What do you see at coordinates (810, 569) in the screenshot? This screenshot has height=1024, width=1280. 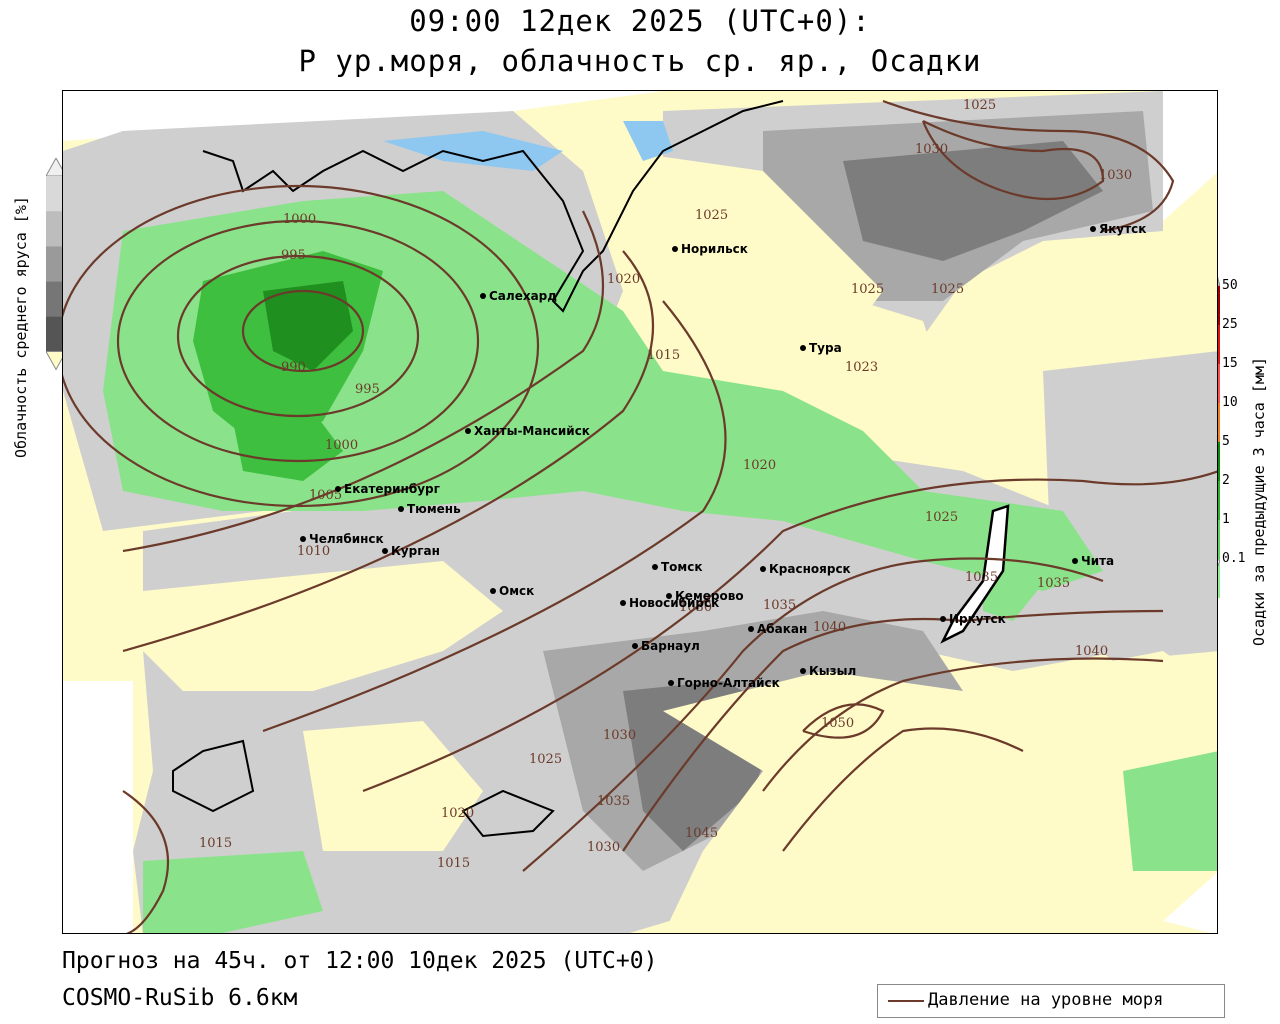 I see `city-label: Красноярск` at bounding box center [810, 569].